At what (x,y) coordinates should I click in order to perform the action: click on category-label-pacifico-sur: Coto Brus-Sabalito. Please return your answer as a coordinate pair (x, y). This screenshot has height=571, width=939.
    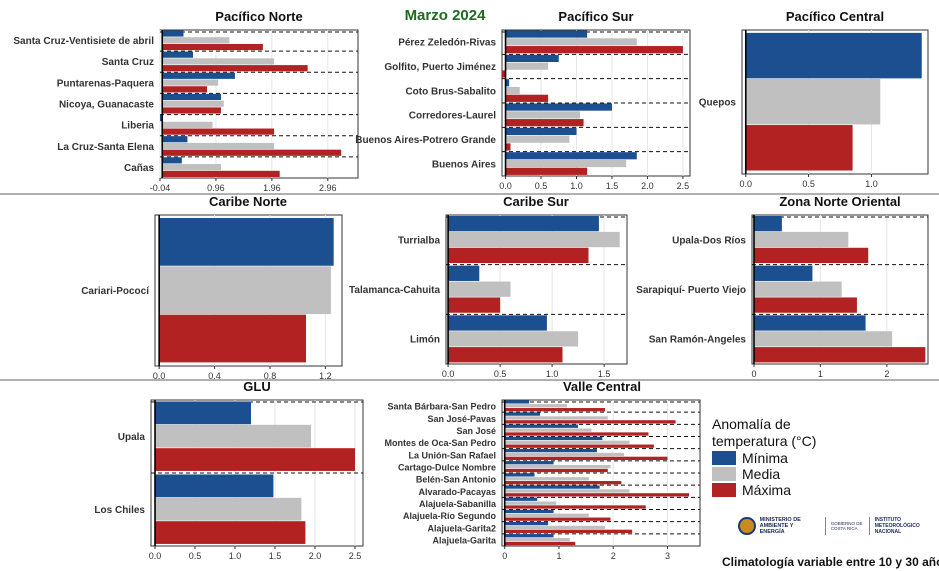
    Looking at the image, I should click on (450, 91).